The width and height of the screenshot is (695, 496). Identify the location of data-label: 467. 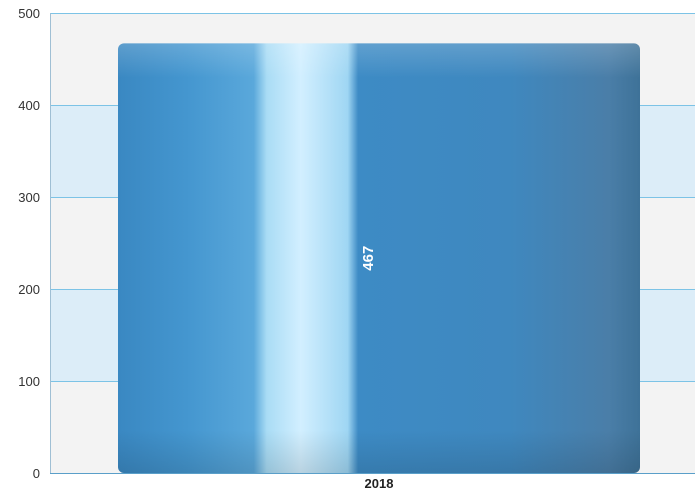
(368, 258).